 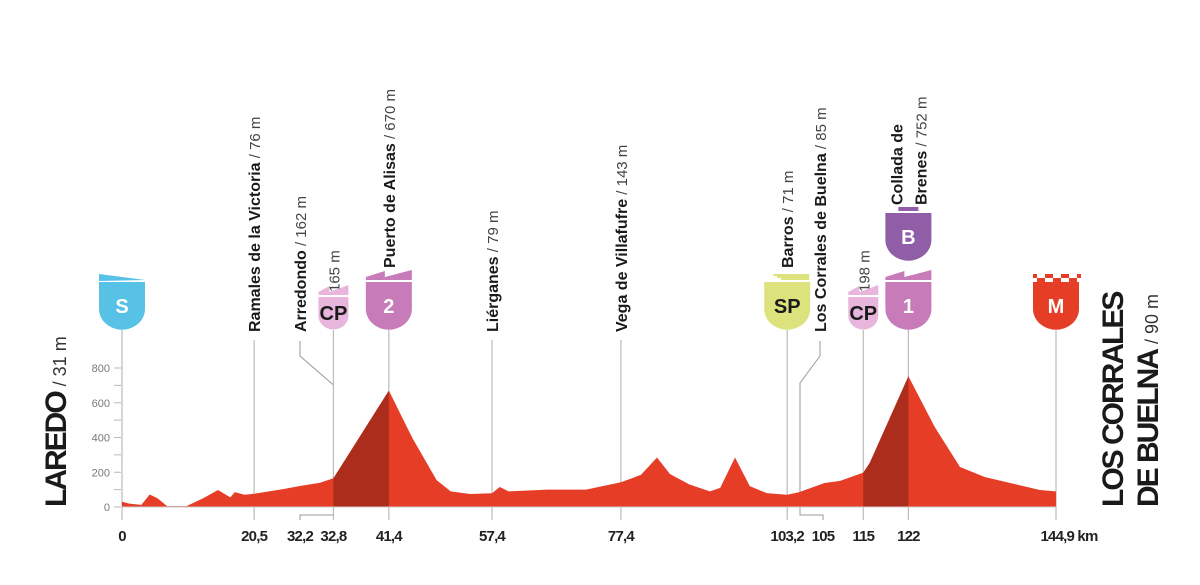 What do you see at coordinates (921, 178) in the screenshot?
I see `waypoint-name: Brenes` at bounding box center [921, 178].